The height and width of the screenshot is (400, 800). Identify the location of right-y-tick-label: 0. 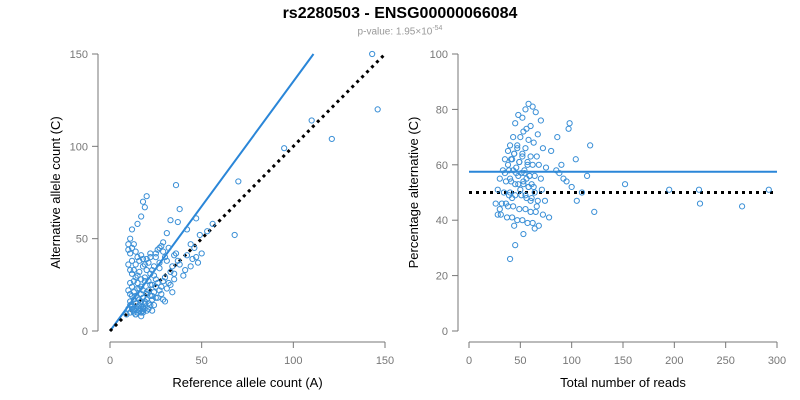
(445, 332).